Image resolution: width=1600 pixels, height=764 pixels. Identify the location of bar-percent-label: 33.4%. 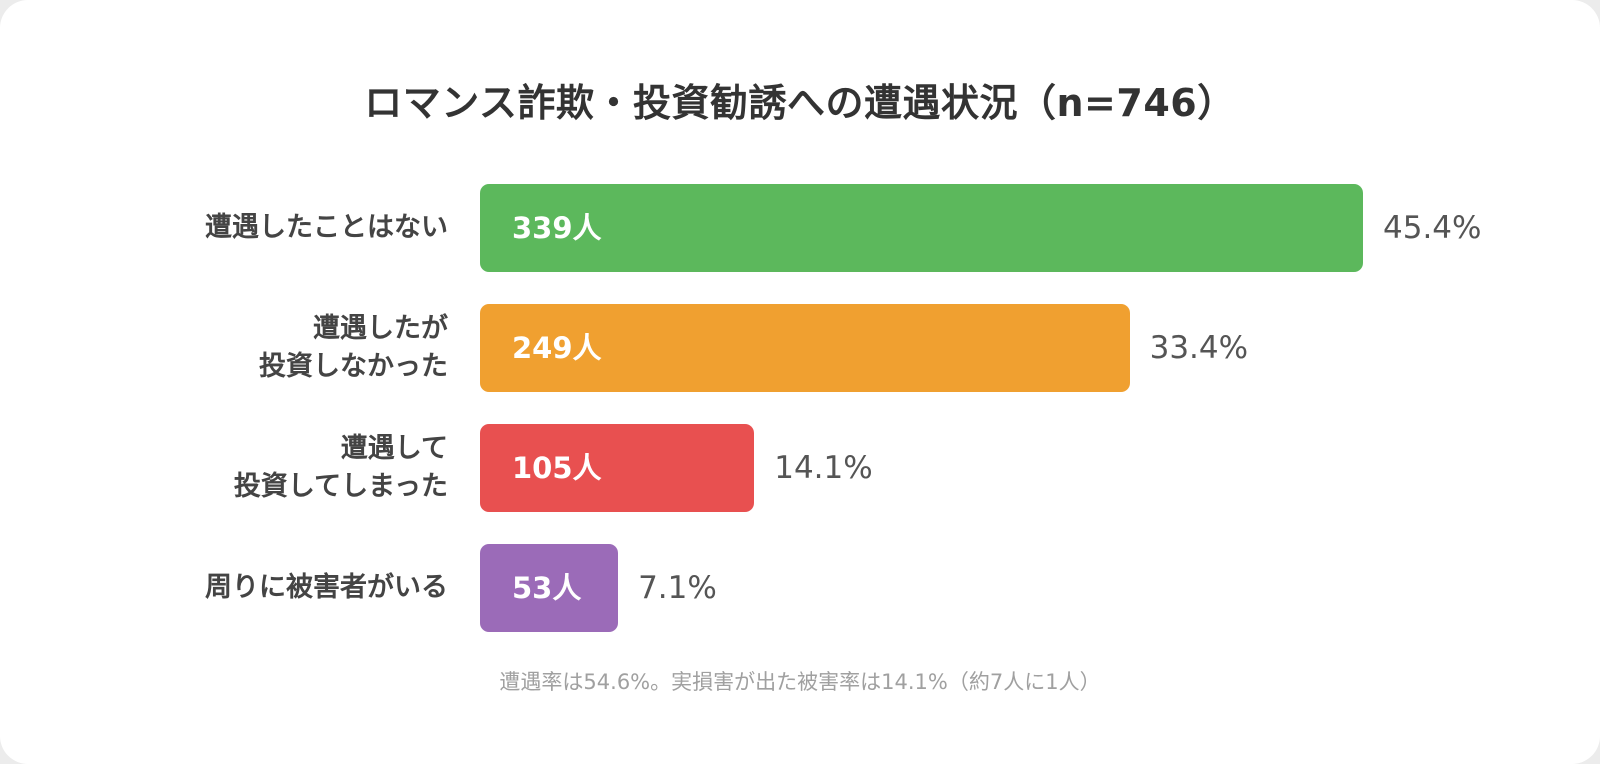
(1199, 348).